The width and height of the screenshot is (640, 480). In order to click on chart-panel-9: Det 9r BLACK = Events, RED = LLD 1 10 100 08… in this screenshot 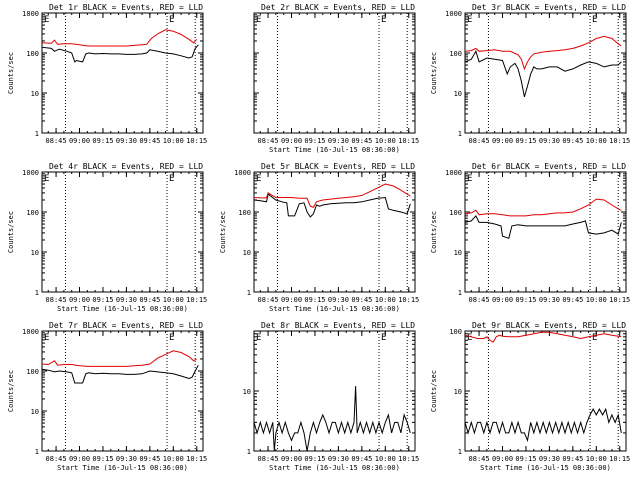, I will do `click(530, 396)`.